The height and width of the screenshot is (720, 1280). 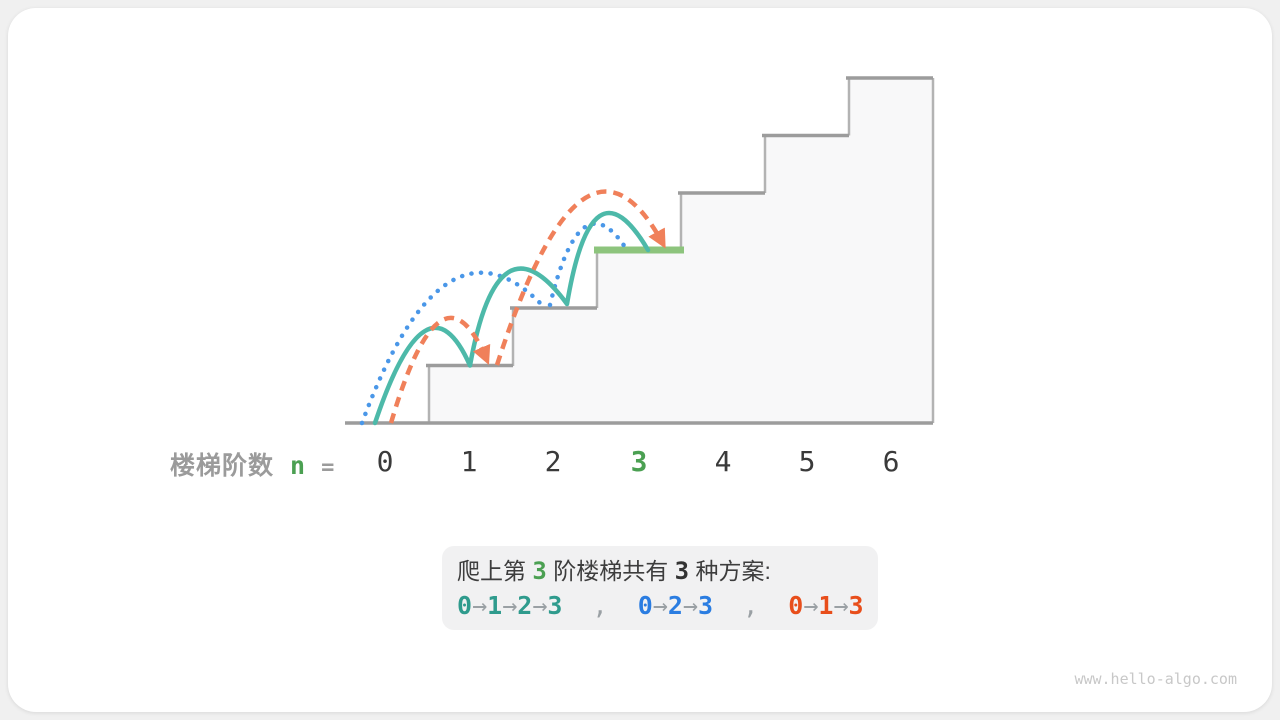 I want to click on axis-equals-sign: =, so click(x=328, y=467).